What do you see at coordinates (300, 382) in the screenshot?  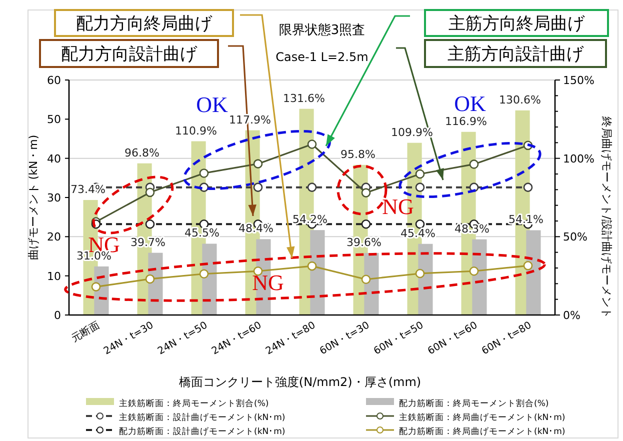 I see `x-axis-title: 橋面コンクリート強度(N/mm2)・厚さ(mm)` at bounding box center [300, 382].